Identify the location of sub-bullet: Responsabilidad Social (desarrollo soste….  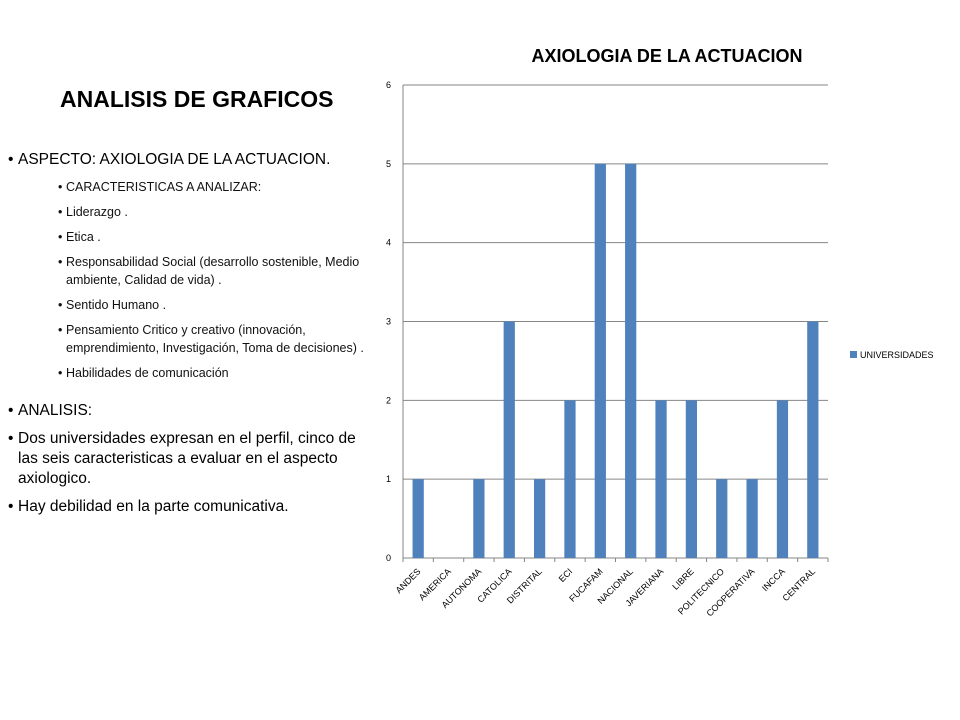
(213, 271).